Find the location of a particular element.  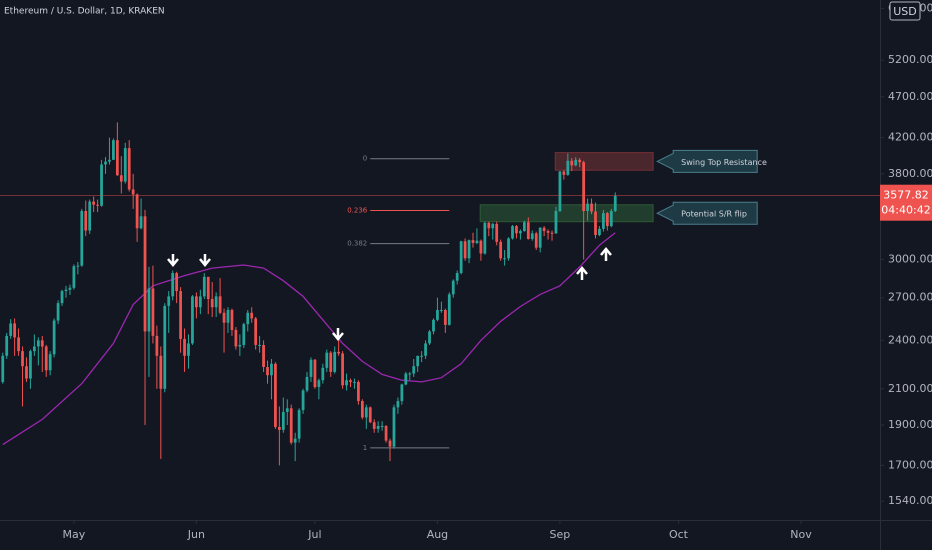

x-tick-label: Oct is located at coordinates (679, 534).